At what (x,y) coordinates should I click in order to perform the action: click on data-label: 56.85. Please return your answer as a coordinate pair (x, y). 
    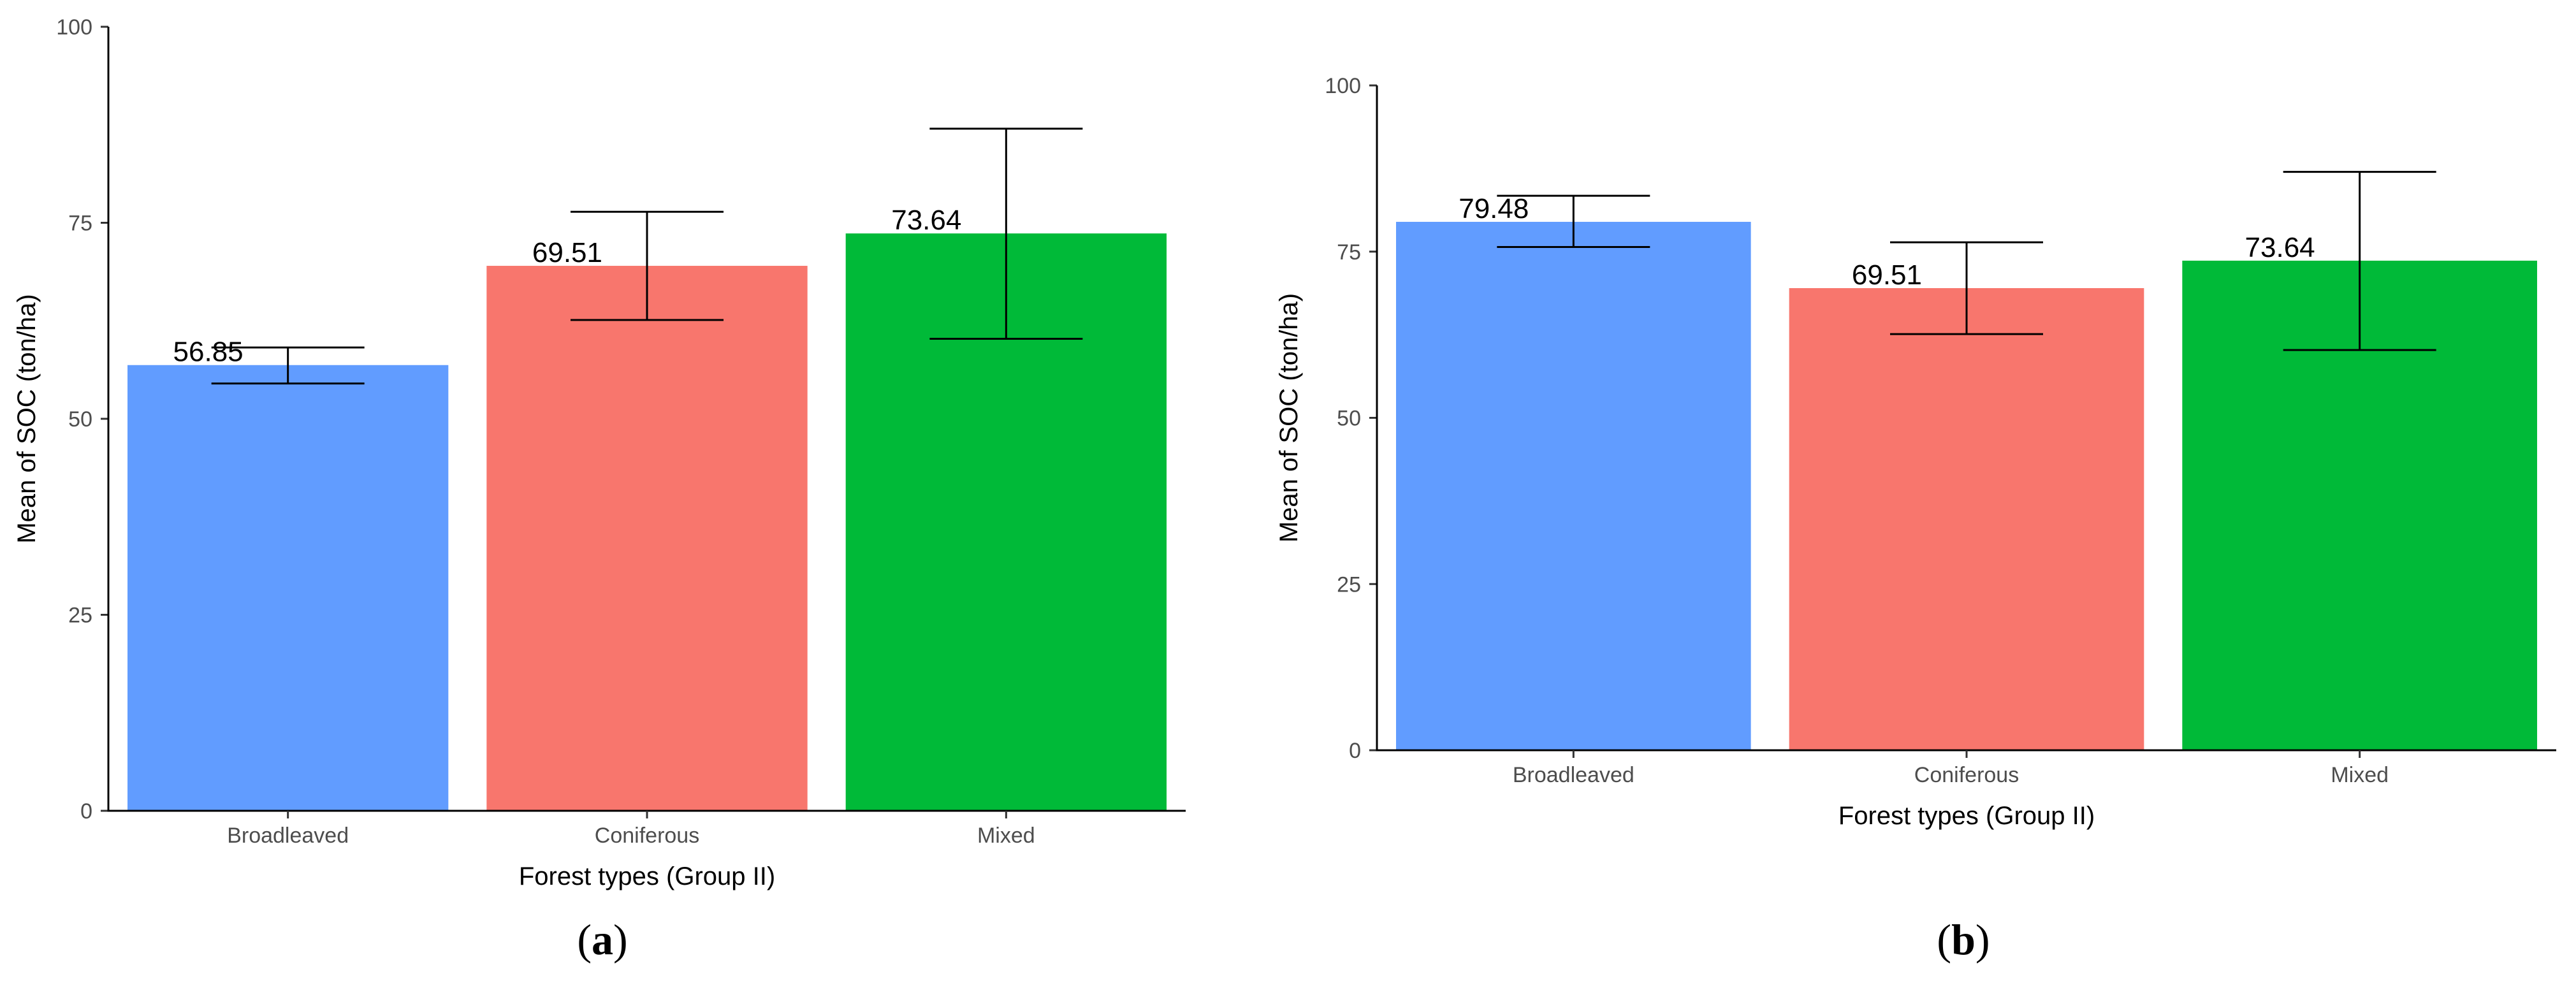
    Looking at the image, I should click on (208, 353).